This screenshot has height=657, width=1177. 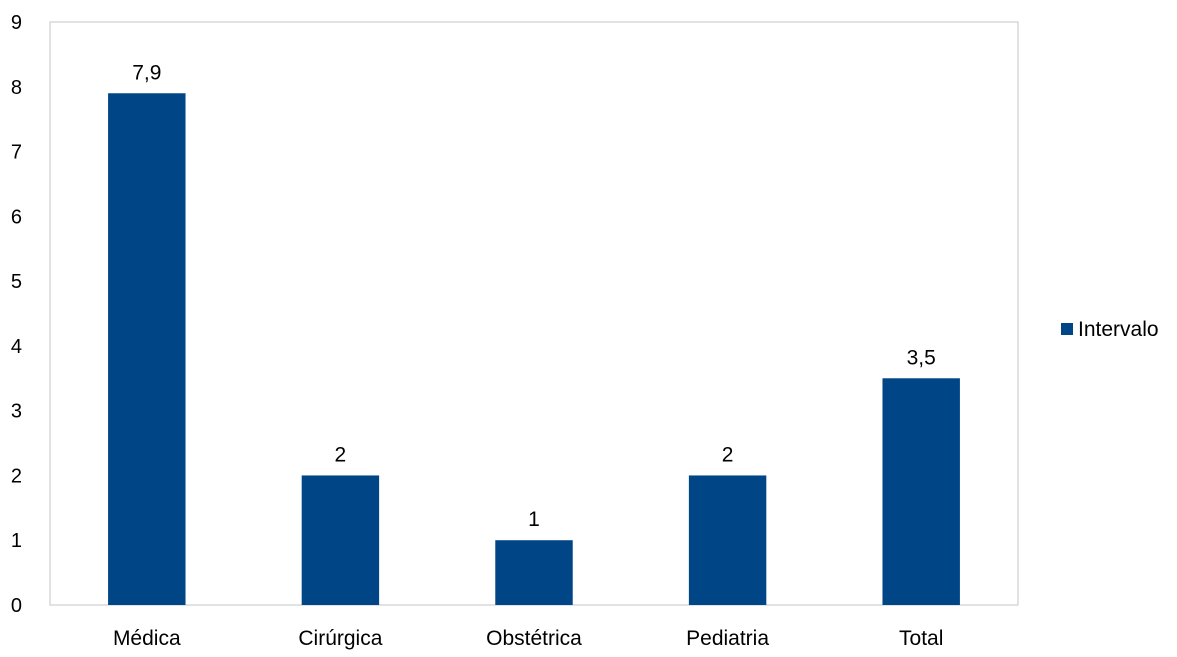 I want to click on bar-data-label: 3,5, so click(x=921, y=357).